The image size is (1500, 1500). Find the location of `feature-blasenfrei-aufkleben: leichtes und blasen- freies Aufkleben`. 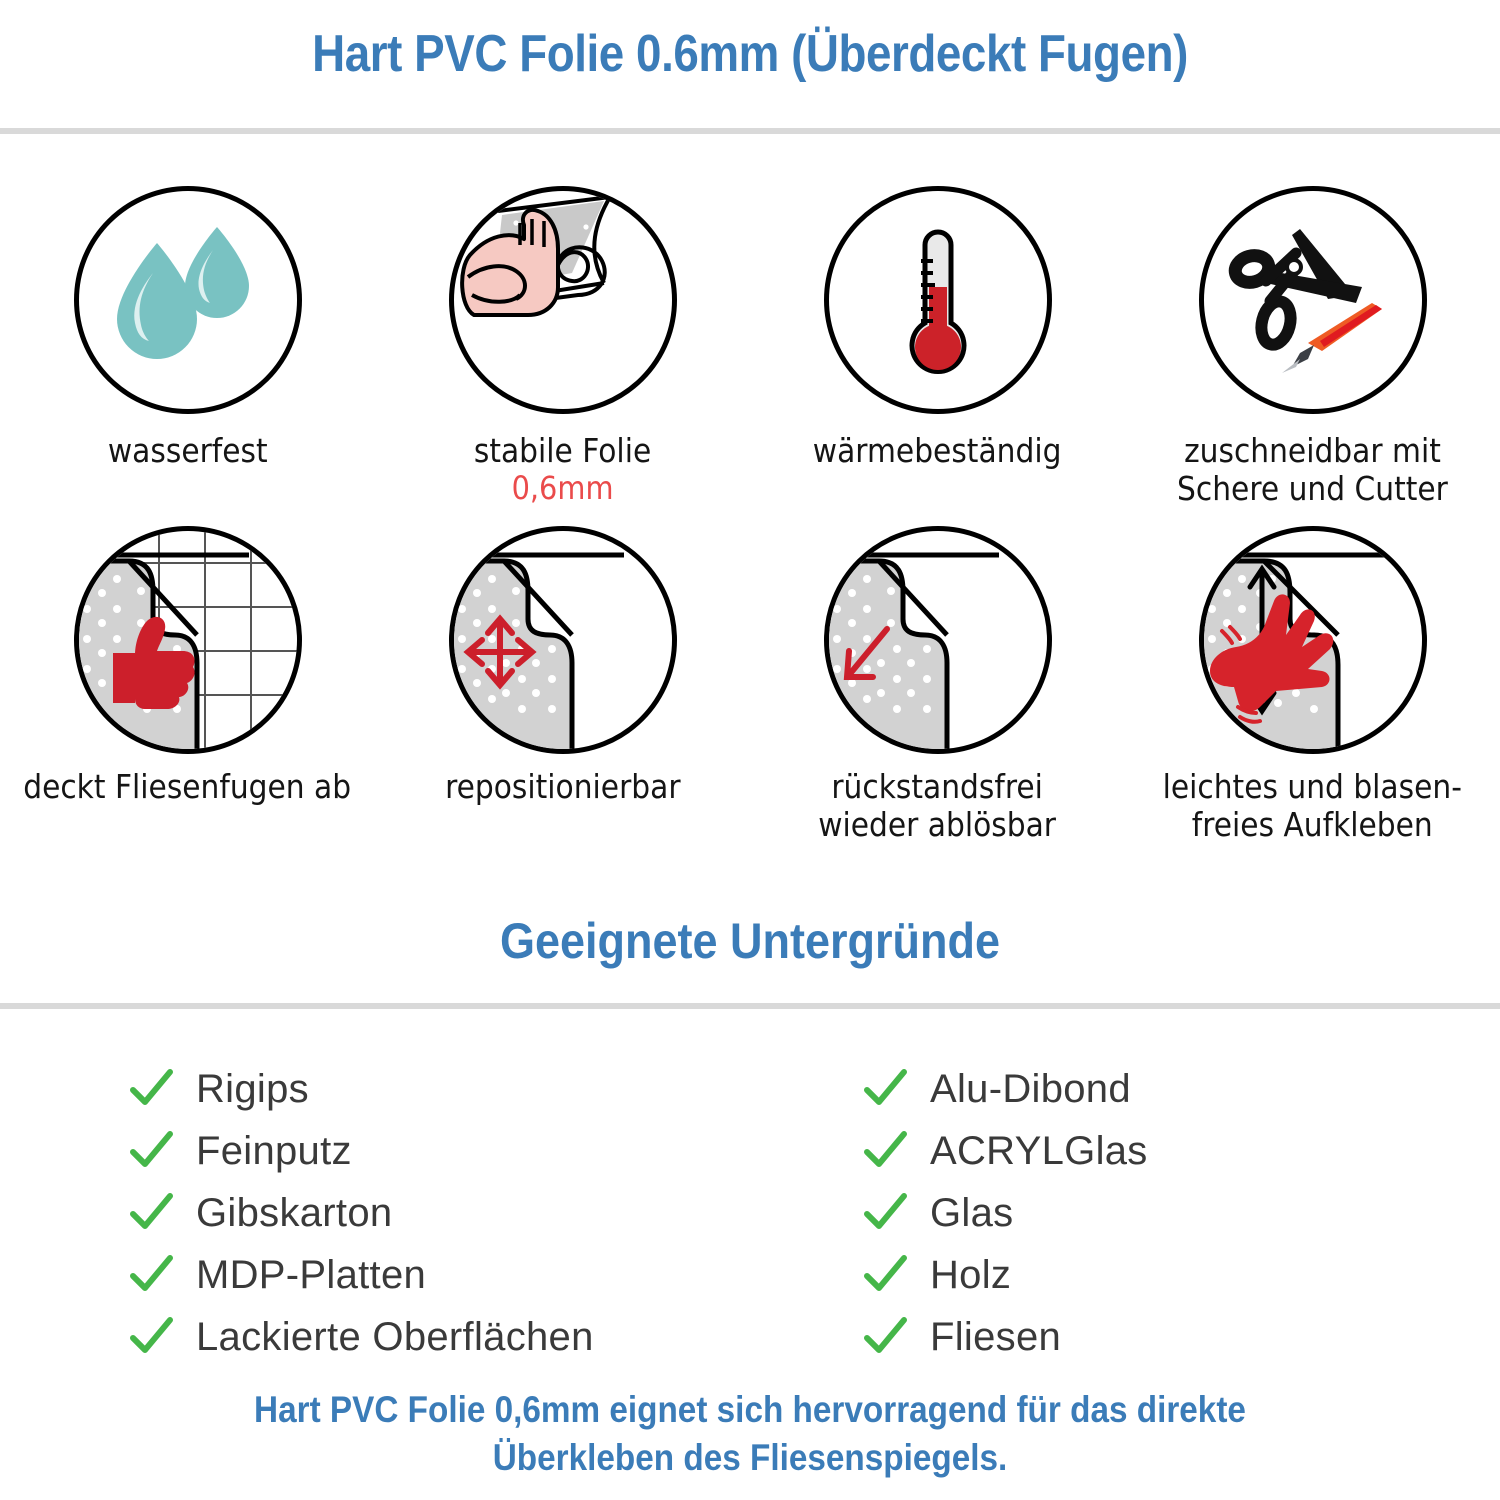

feature-blasenfrei-aufkleben: leichtes und blasen- freies Aufkleben is located at coordinates (1312, 688).